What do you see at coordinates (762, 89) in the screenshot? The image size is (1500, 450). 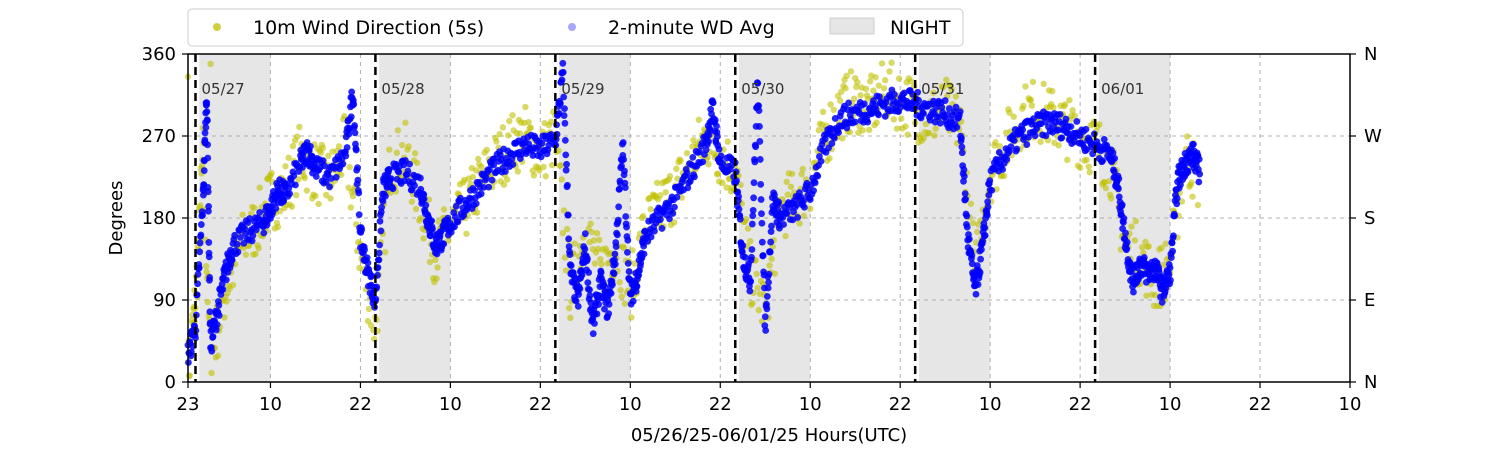 I see `day-label: 05/30` at bounding box center [762, 89].